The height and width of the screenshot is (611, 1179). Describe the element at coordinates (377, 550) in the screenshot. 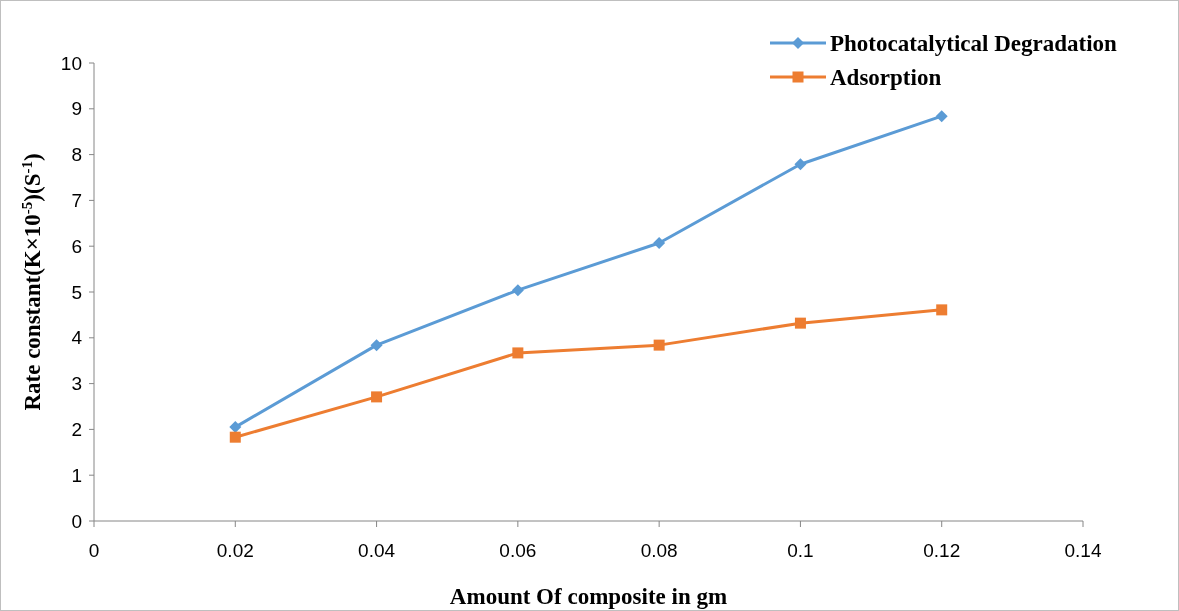

I see `x-tick-label: 0.04` at that location.